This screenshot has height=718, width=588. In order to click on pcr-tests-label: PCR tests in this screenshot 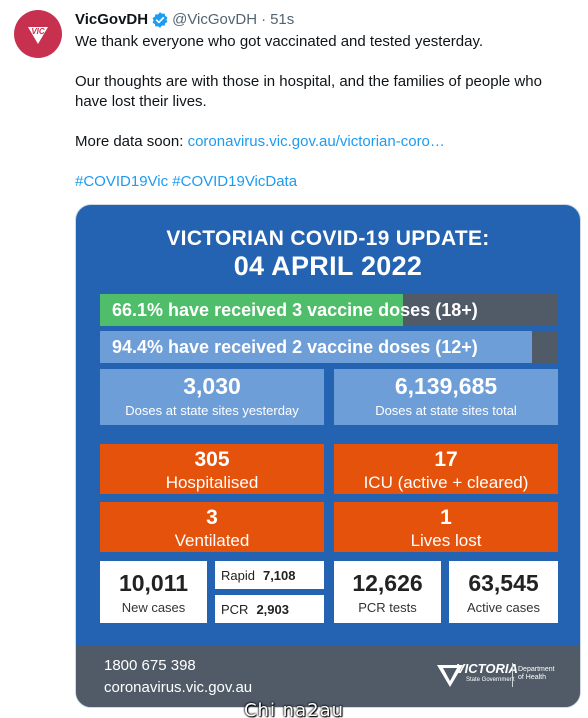, I will do `click(387, 607)`.